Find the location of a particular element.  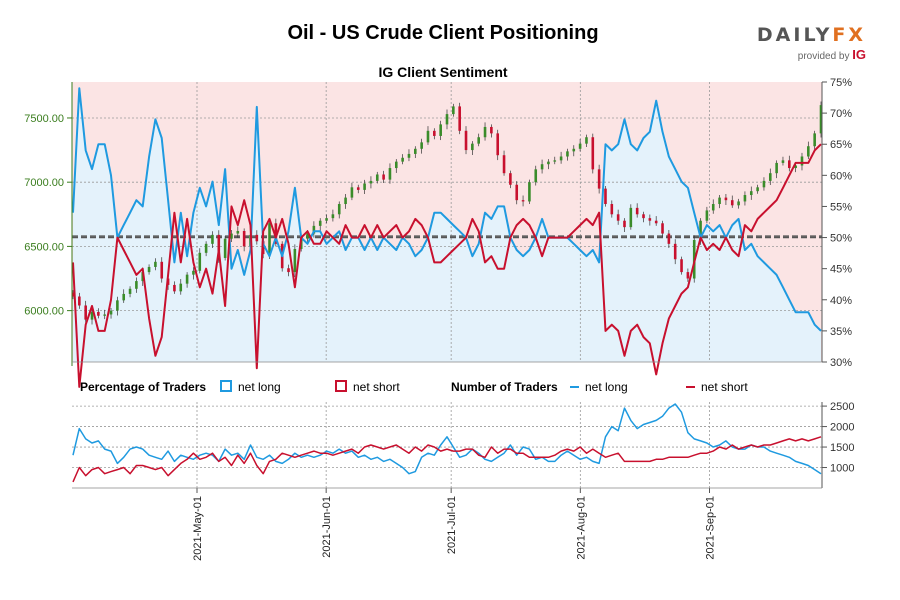

price-tick-label: 7500.00 is located at coordinates (44, 119).